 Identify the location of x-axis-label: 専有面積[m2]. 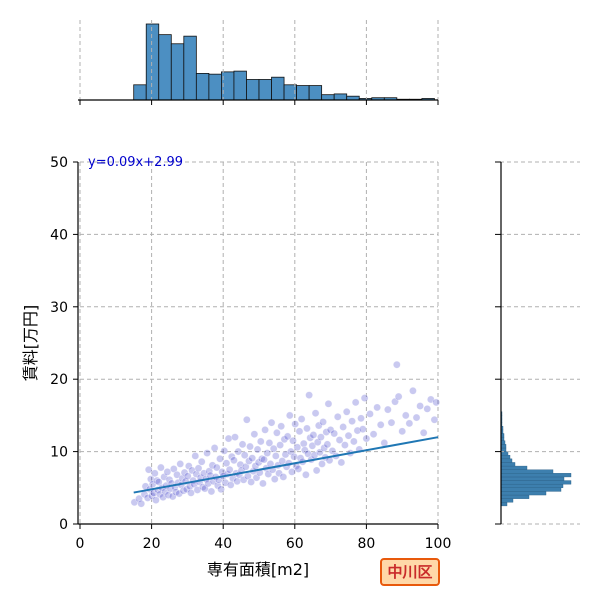
(258, 569).